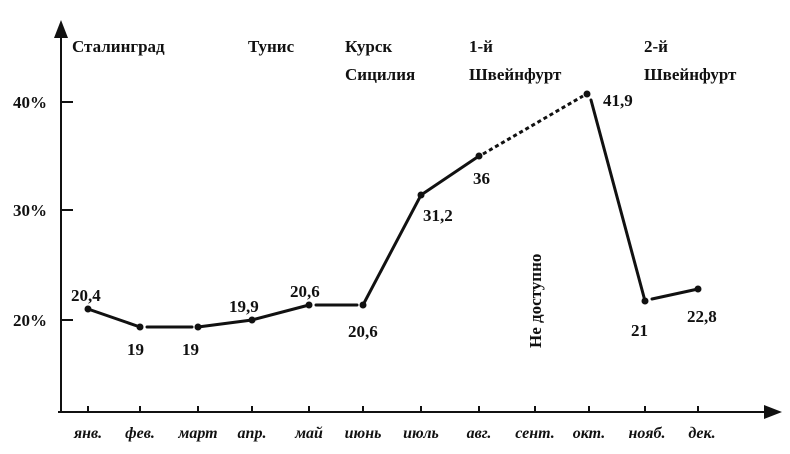  What do you see at coordinates (88, 433) in the screenshot?
I see `x-tick-label: янв.` at bounding box center [88, 433].